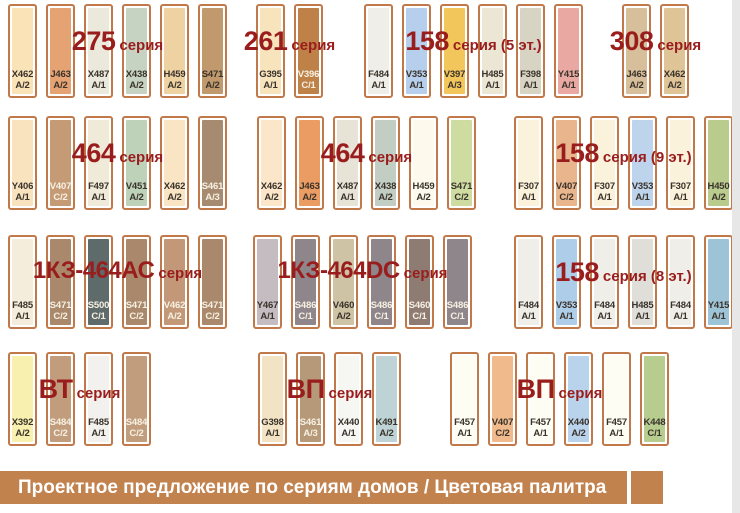  What do you see at coordinates (22, 399) in the screenshot?
I see `color-swatch-X392: X392 А/2` at bounding box center [22, 399].